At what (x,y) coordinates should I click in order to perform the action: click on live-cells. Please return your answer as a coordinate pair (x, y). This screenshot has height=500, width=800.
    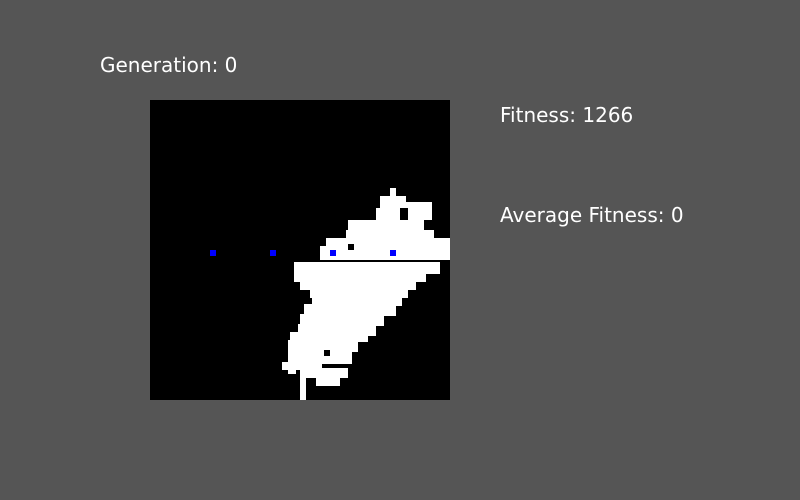
    Looking at the image, I should click on (366, 294).